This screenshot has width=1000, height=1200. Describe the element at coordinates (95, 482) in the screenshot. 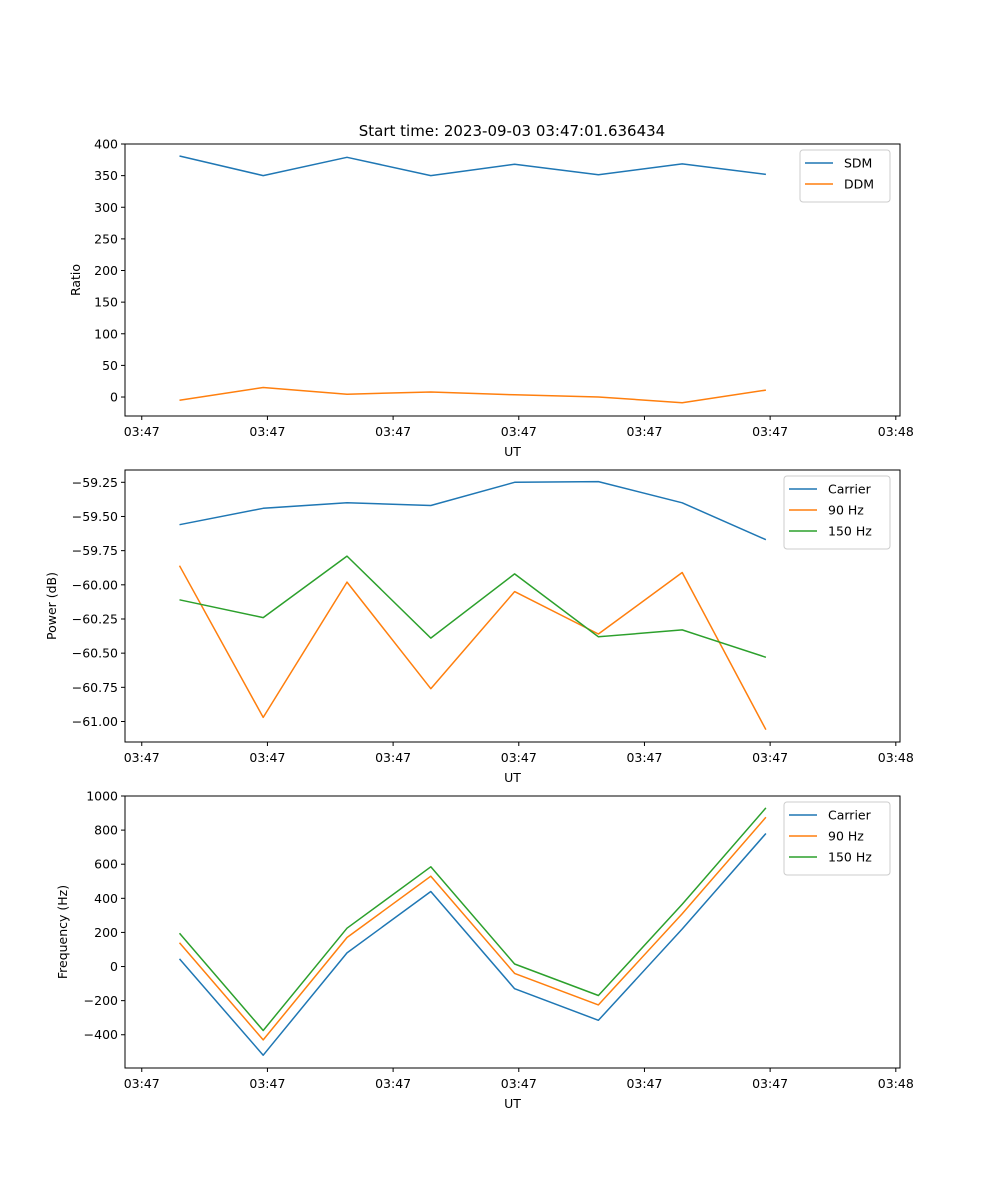

I see `y-tick-label: −59.25` at that location.